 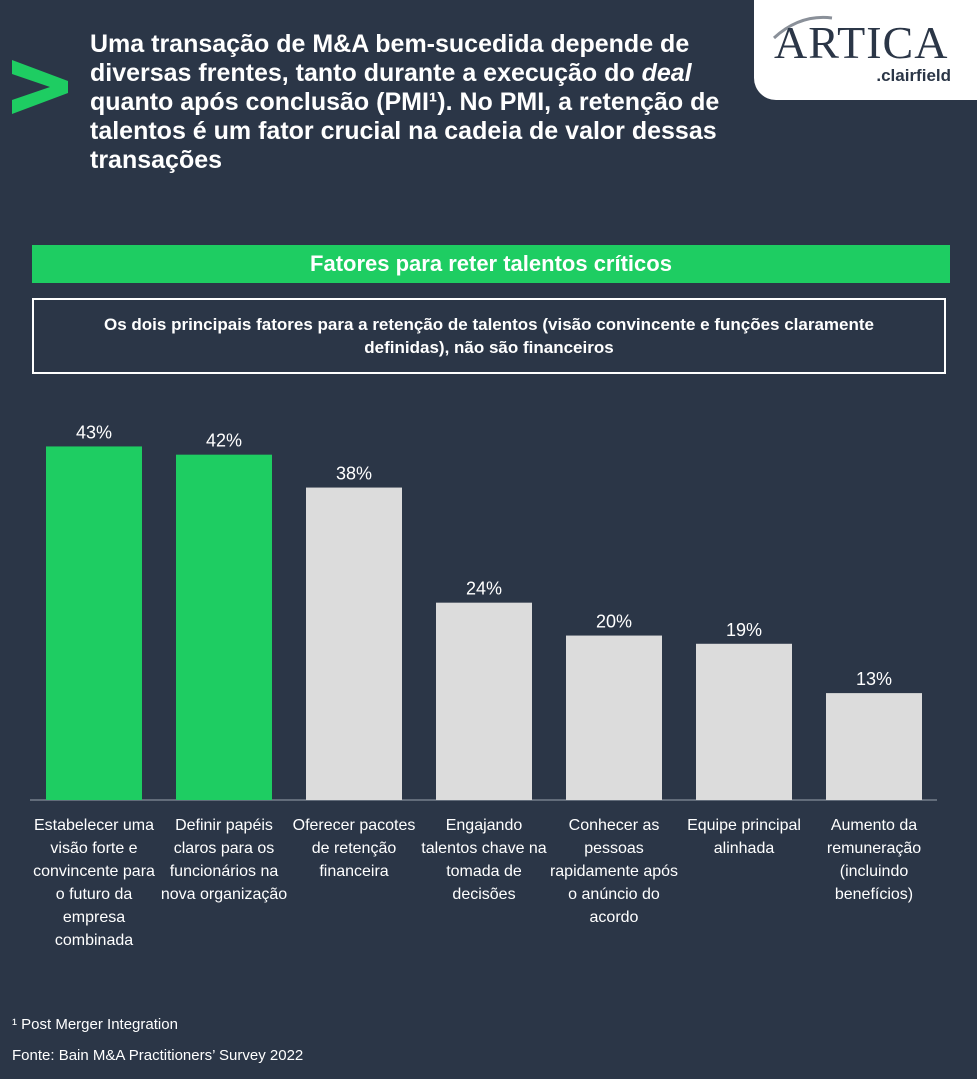 What do you see at coordinates (95, 1024) in the screenshot?
I see `footnote: ¹ Post Merger Integration` at bounding box center [95, 1024].